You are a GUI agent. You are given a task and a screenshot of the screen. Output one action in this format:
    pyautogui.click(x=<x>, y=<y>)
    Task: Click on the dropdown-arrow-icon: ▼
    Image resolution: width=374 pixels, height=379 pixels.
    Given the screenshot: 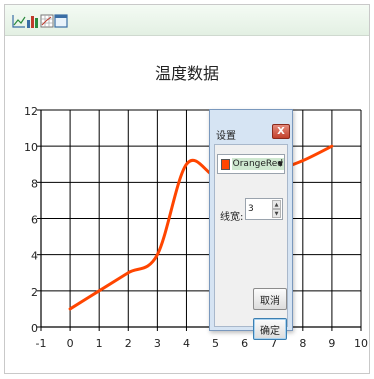 What is the action you would take?
    pyautogui.click(x=280, y=164)
    